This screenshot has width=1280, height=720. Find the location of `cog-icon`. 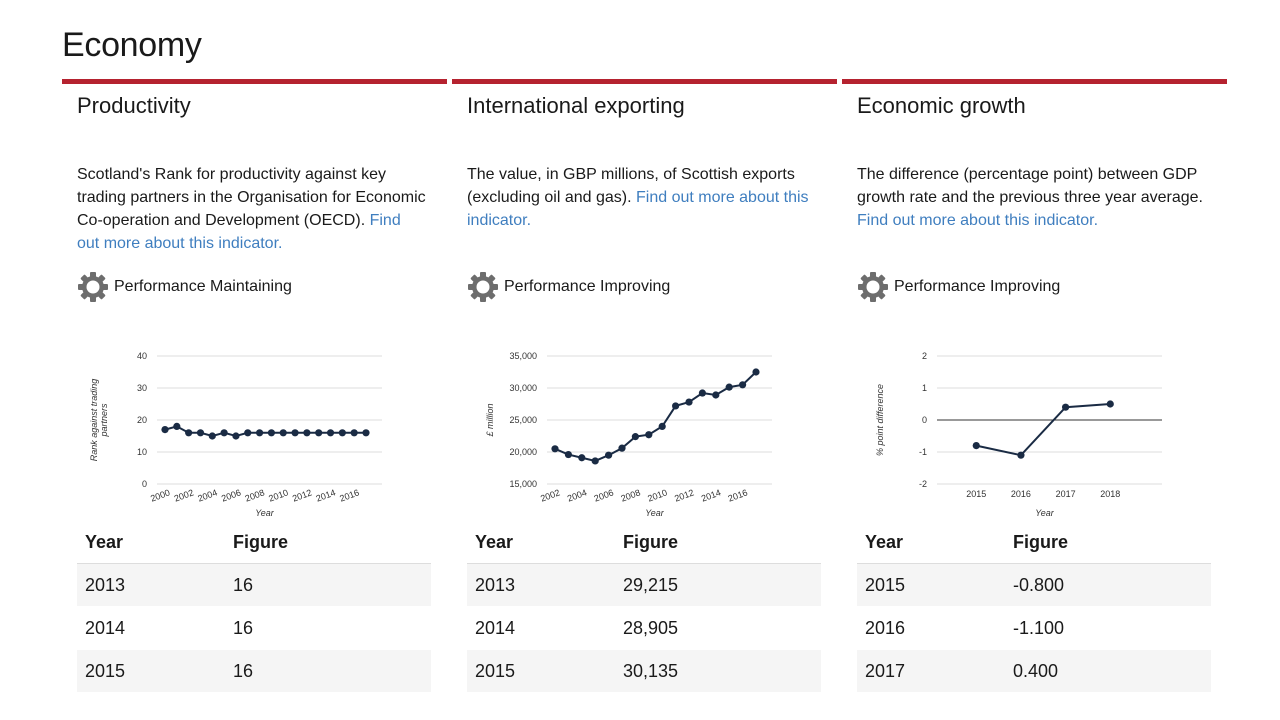

cog-icon is located at coordinates (873, 287).